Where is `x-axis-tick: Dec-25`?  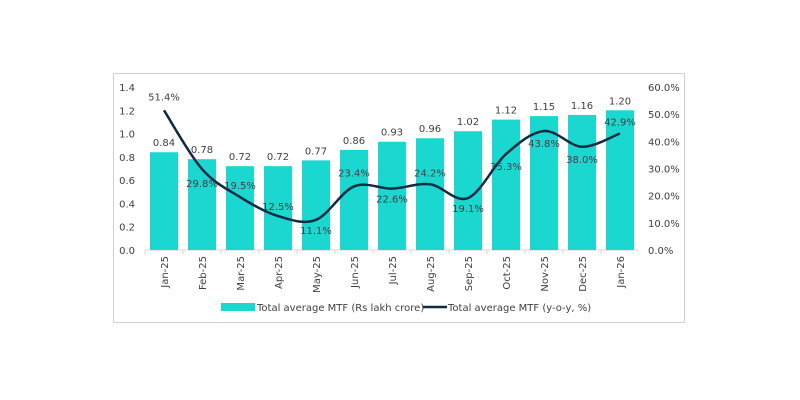 x-axis-tick: Dec-25 is located at coordinates (583, 274).